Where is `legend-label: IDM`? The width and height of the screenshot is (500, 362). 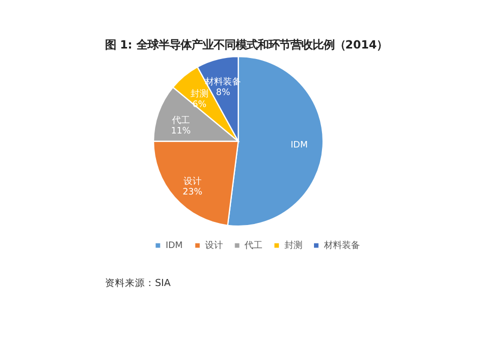 legend-label: IDM is located at coordinates (174, 245).